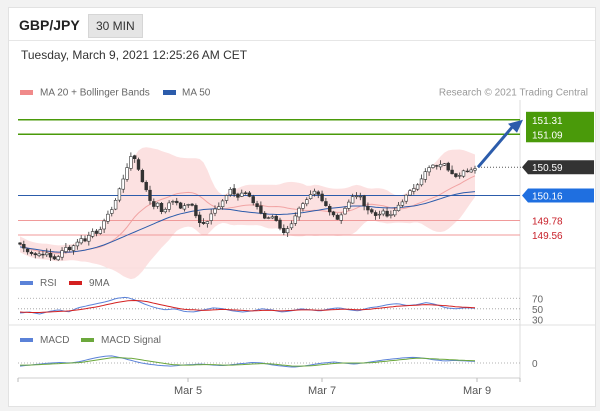 This screenshot has height=411, width=600. I want to click on pivot-label: 150.16, so click(547, 197).